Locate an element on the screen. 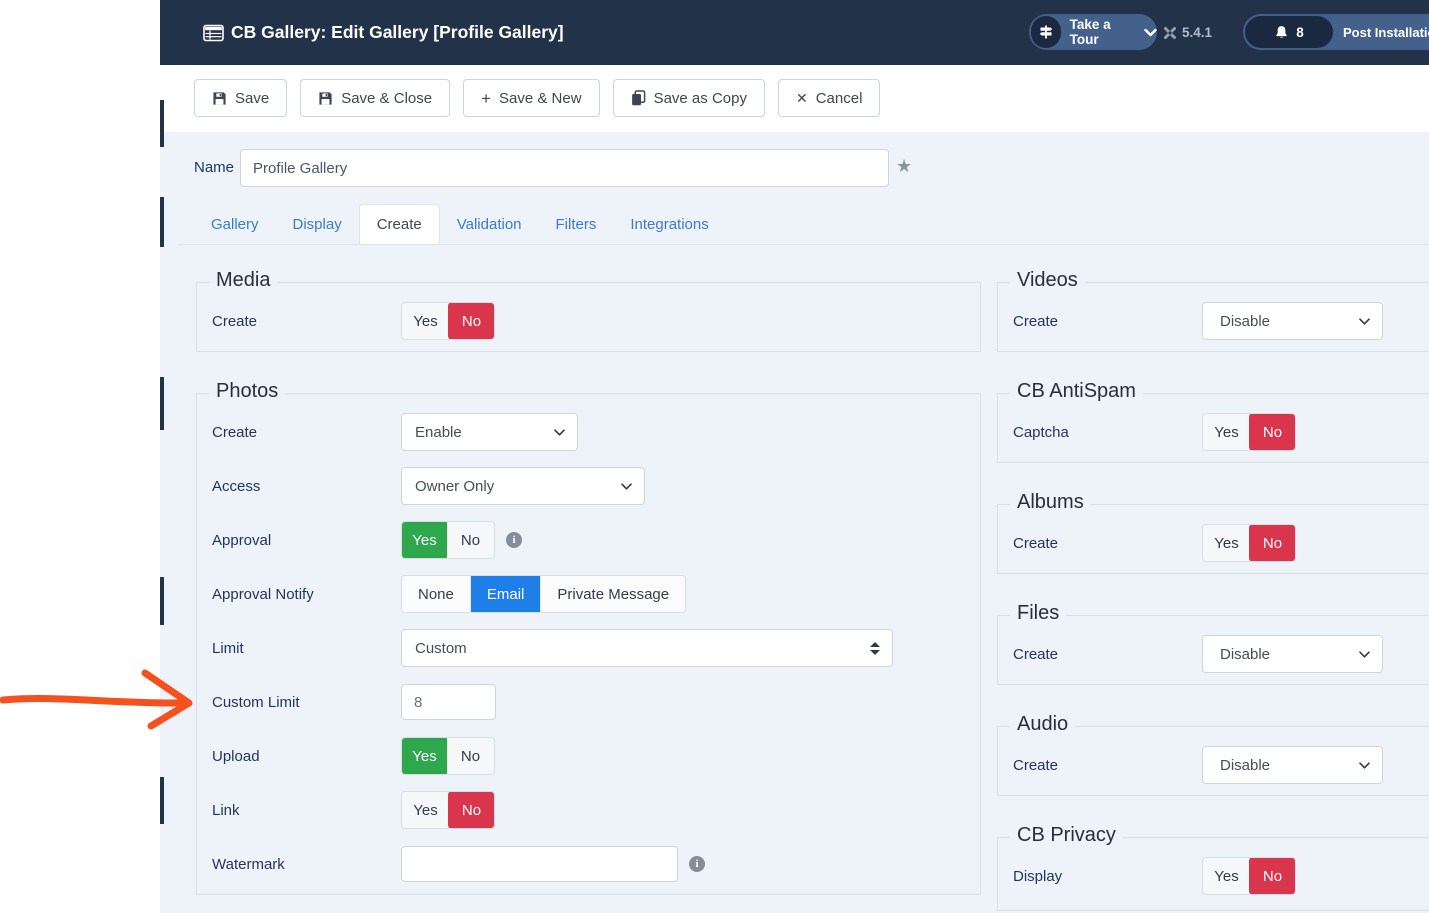 The image size is (1429, 913). tab-display: Display is located at coordinates (317, 224).